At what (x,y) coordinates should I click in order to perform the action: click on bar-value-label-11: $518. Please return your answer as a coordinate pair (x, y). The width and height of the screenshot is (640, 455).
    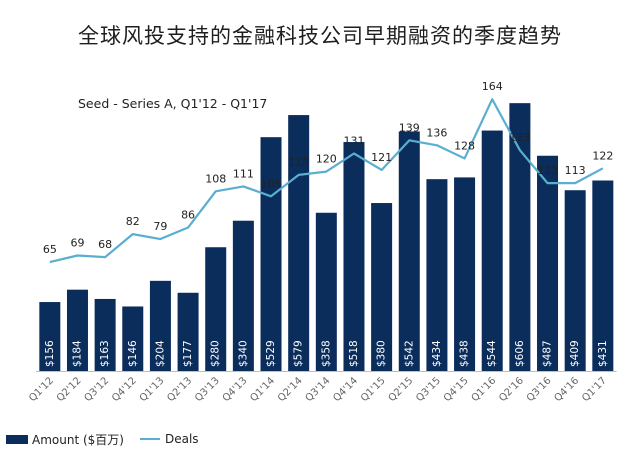
    Looking at the image, I should click on (354, 353).